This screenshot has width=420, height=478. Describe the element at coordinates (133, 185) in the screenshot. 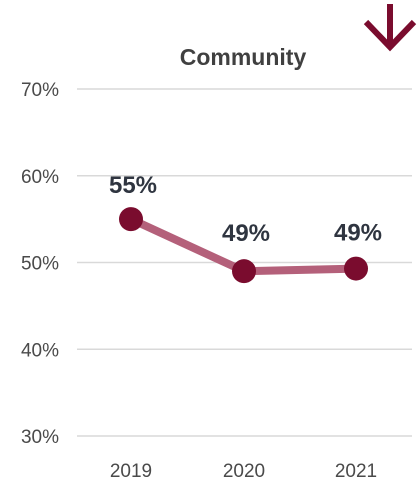

I see `data-label: 55%` at that location.